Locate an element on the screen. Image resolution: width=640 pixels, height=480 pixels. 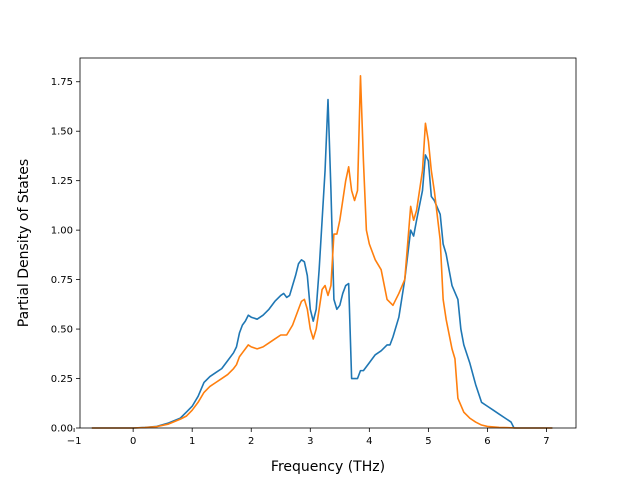
x-axis-label: Frequency (THz) is located at coordinates (328, 467).